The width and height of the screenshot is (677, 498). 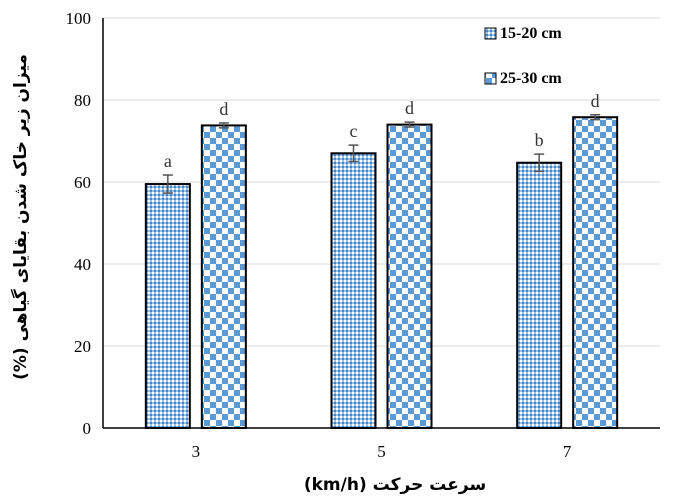 What do you see at coordinates (567, 451) in the screenshot?
I see `x-tick-label: 7` at bounding box center [567, 451].